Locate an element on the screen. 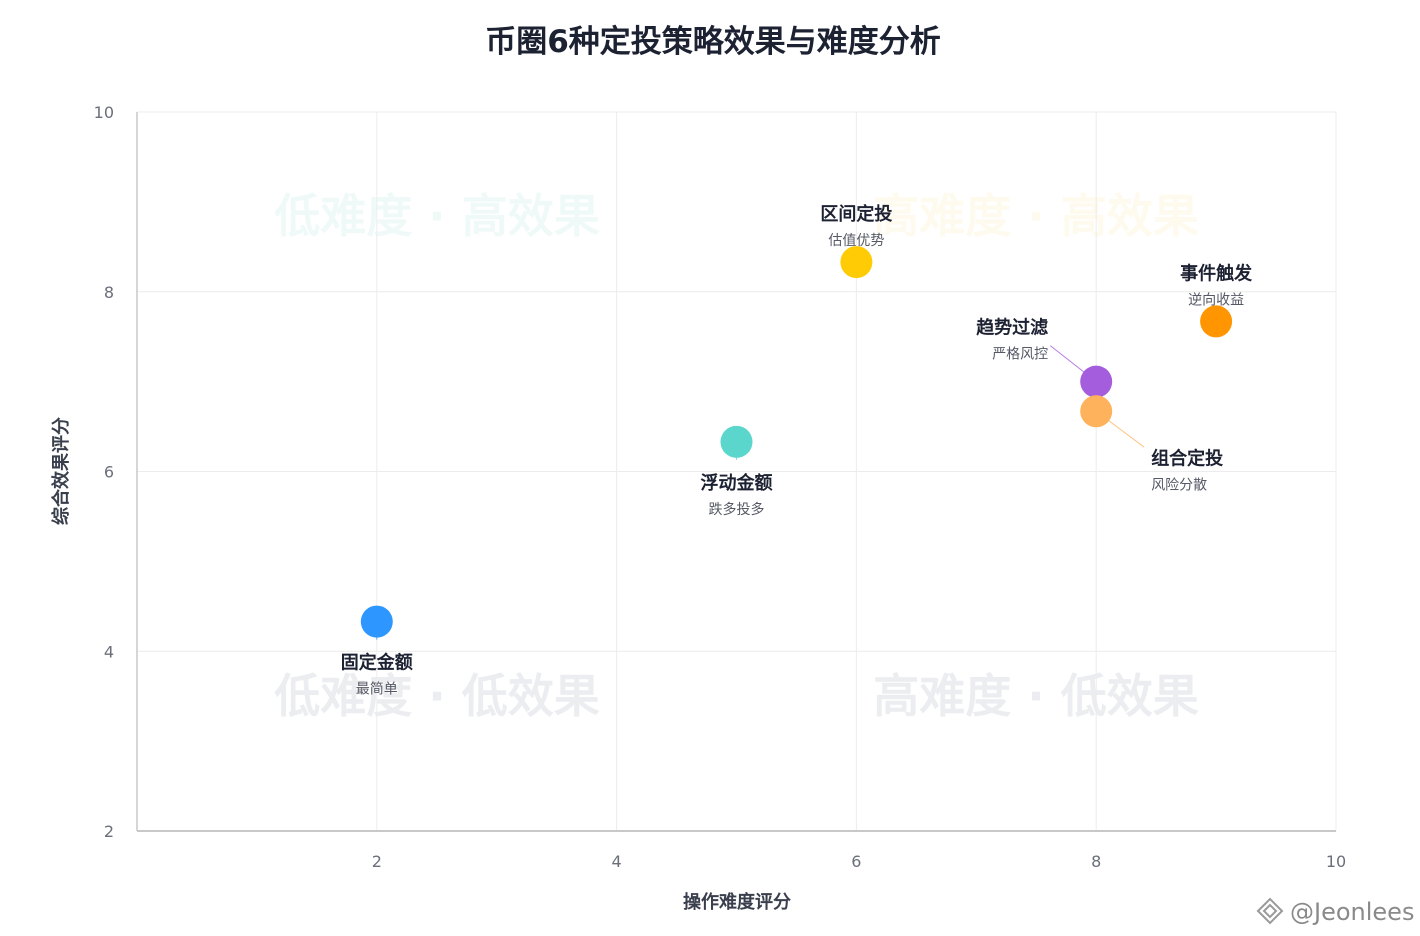 The height and width of the screenshot is (936, 1420). chart-title: 币圈6种定投策略效果与难度分析 is located at coordinates (713, 42).